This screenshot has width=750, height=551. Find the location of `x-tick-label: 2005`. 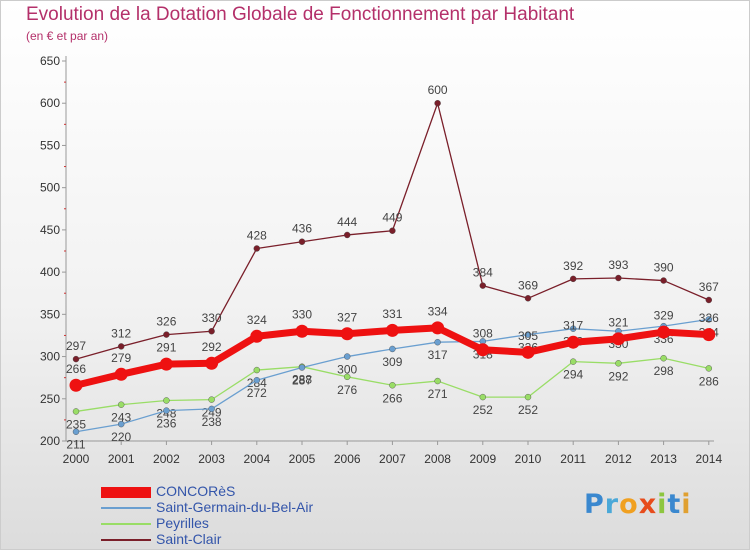

x-tick-label: 2005 is located at coordinates (302, 459).